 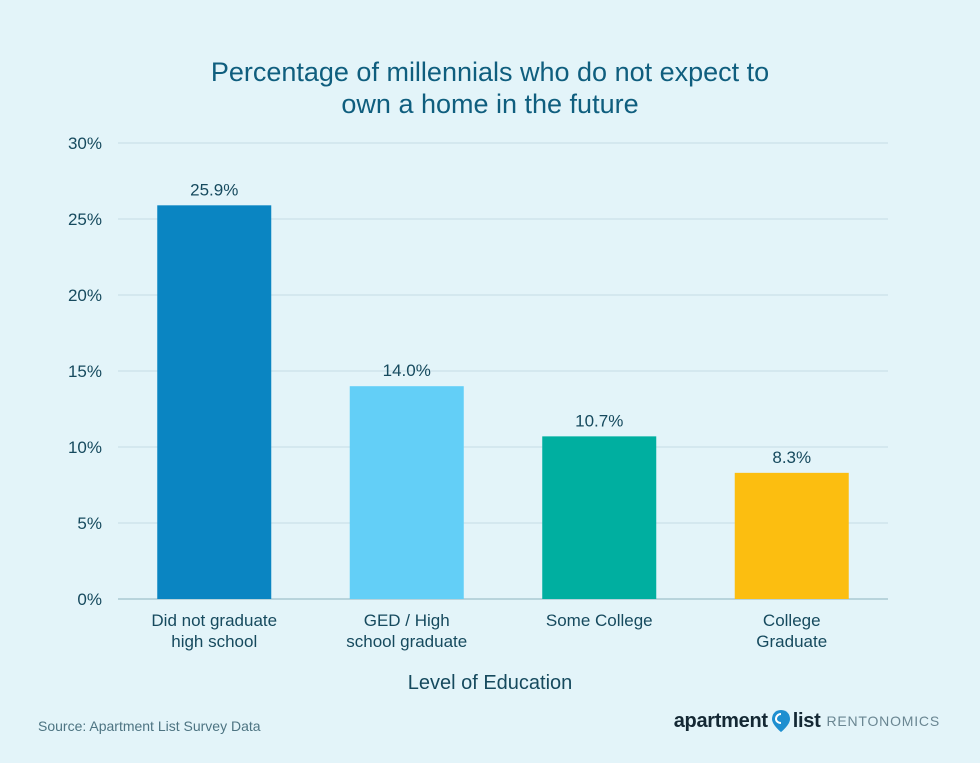 What do you see at coordinates (780, 721) in the screenshot?
I see `map-pin-icon` at bounding box center [780, 721].